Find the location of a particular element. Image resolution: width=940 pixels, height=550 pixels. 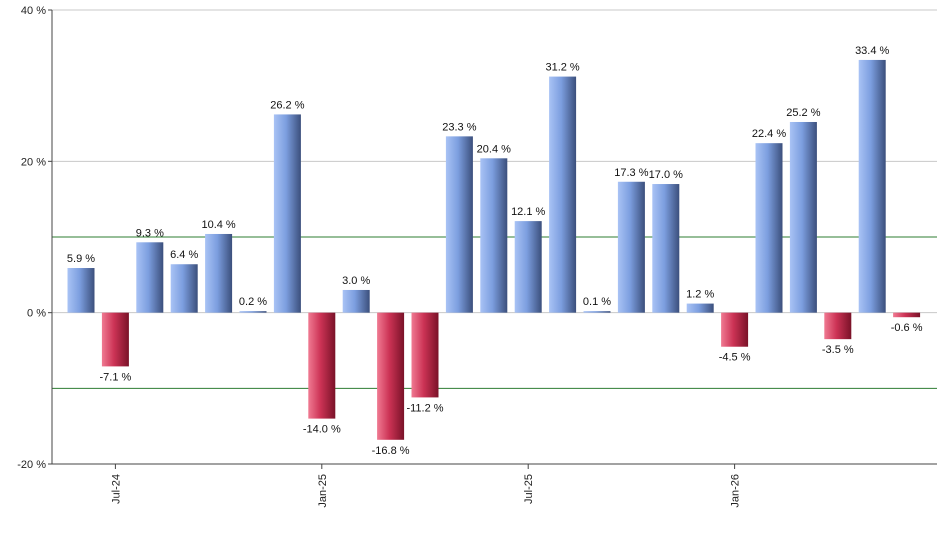

y-tick-label: -20 % is located at coordinates (31, 465).